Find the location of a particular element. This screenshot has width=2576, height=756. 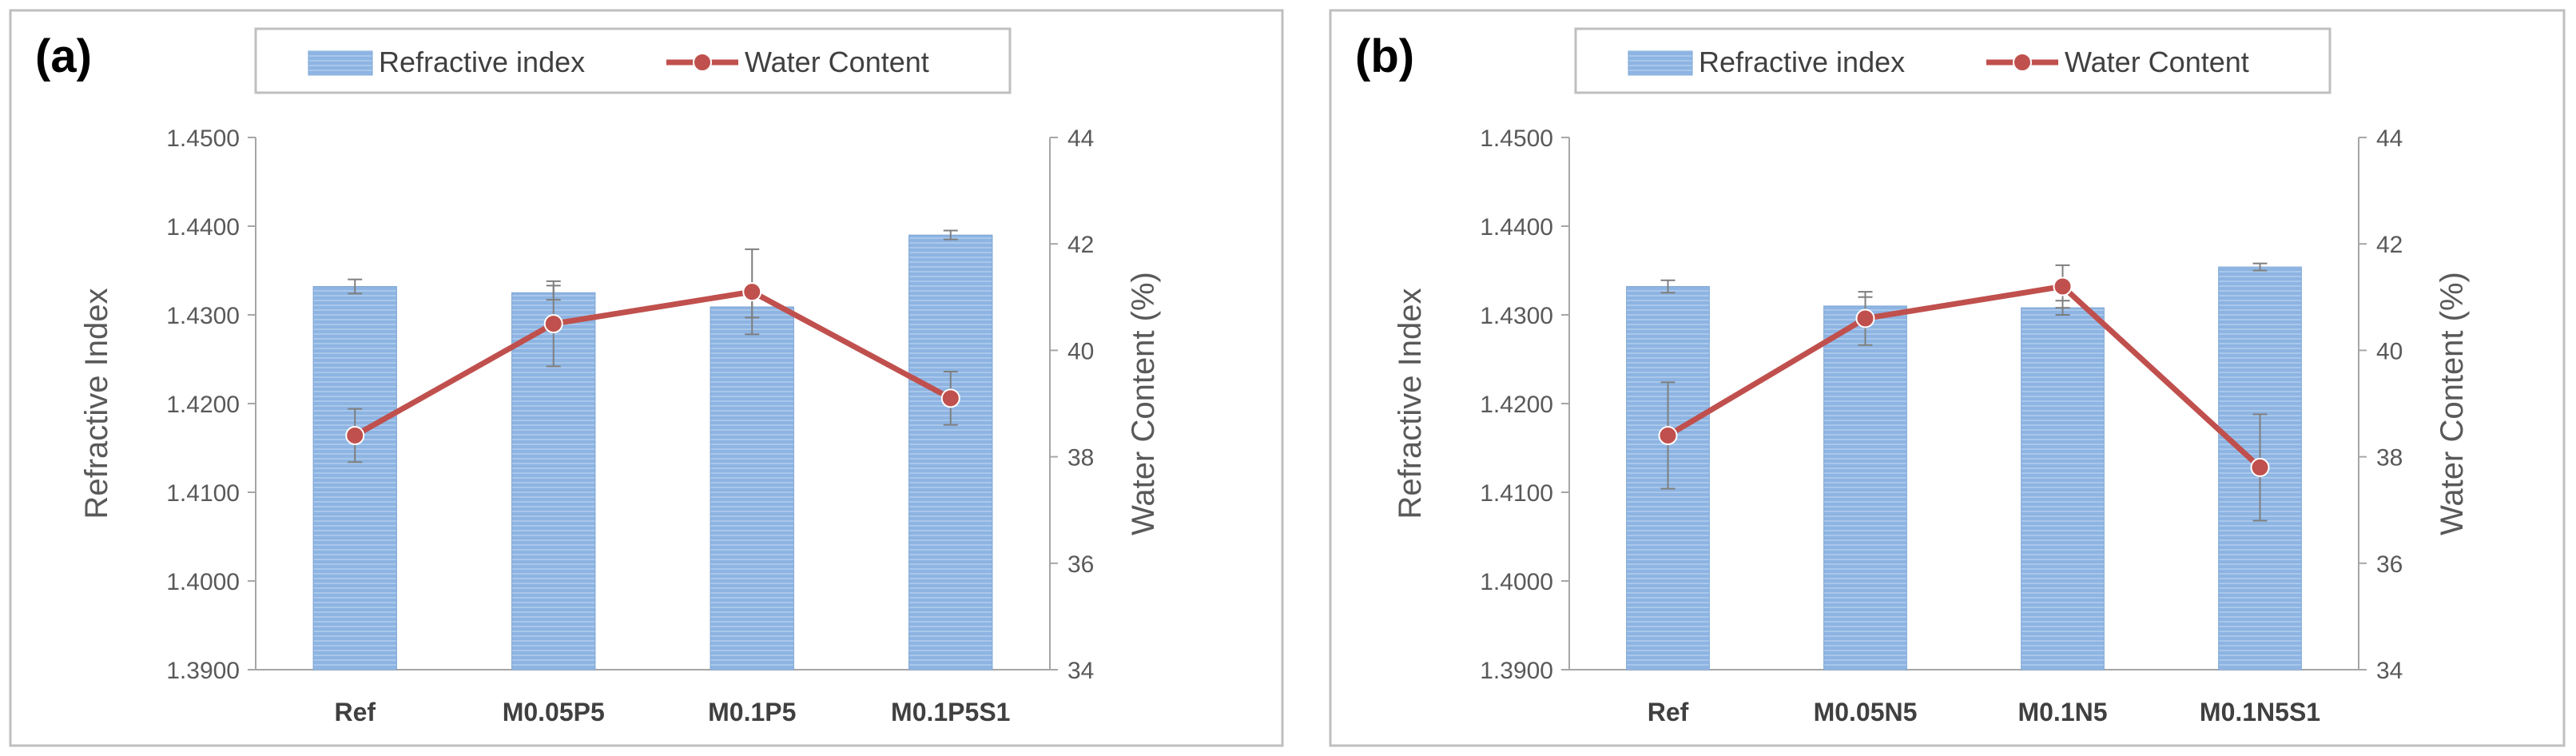

x-tick-label: M0.1P5 is located at coordinates (752, 712).